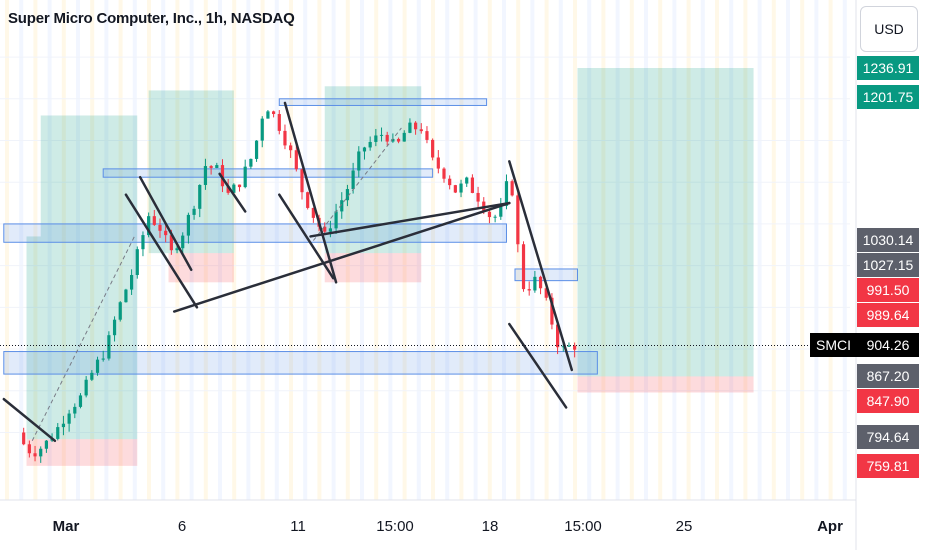 The height and width of the screenshot is (550, 932). Describe the element at coordinates (888, 240) in the screenshot. I see `price-tag: 1030.14` at that location.